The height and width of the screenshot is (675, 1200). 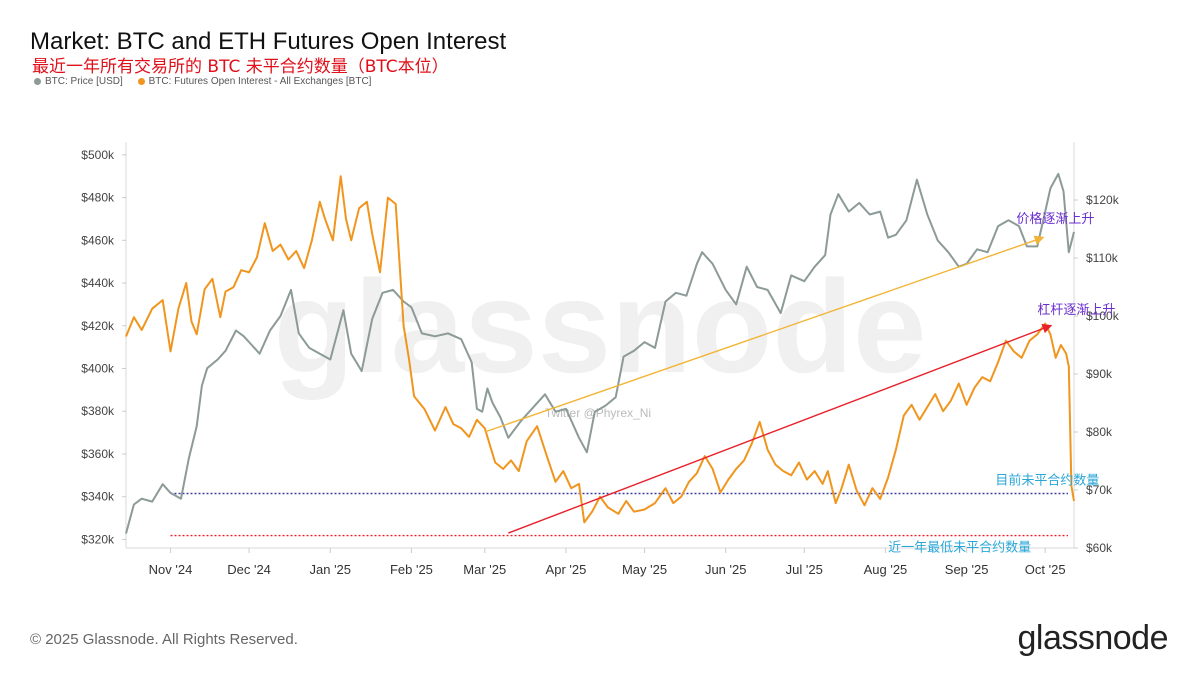 What do you see at coordinates (1045, 569) in the screenshot?
I see `x-tick-label: Oct '25` at bounding box center [1045, 569].